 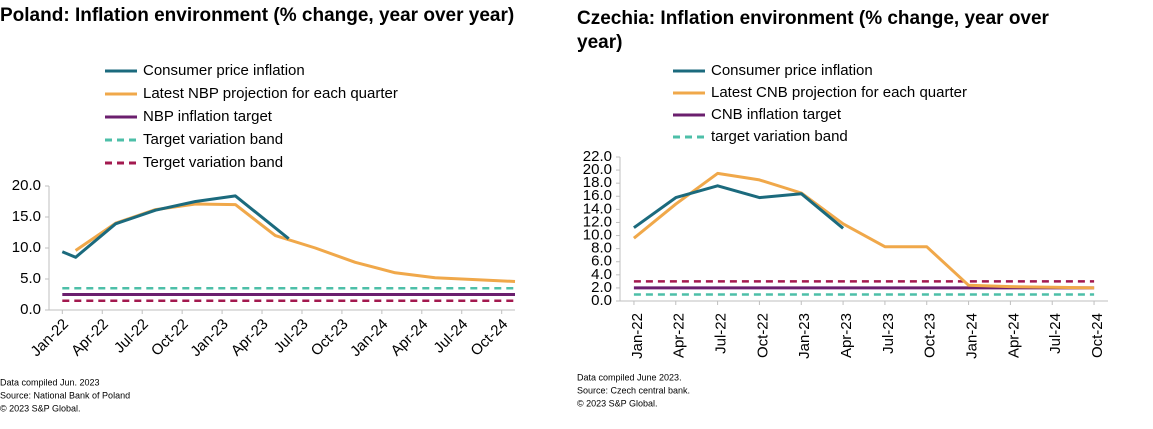 What do you see at coordinates (839, 92) in the screenshot?
I see `legend-label: Latest CNB projection for each quarter` at bounding box center [839, 92].